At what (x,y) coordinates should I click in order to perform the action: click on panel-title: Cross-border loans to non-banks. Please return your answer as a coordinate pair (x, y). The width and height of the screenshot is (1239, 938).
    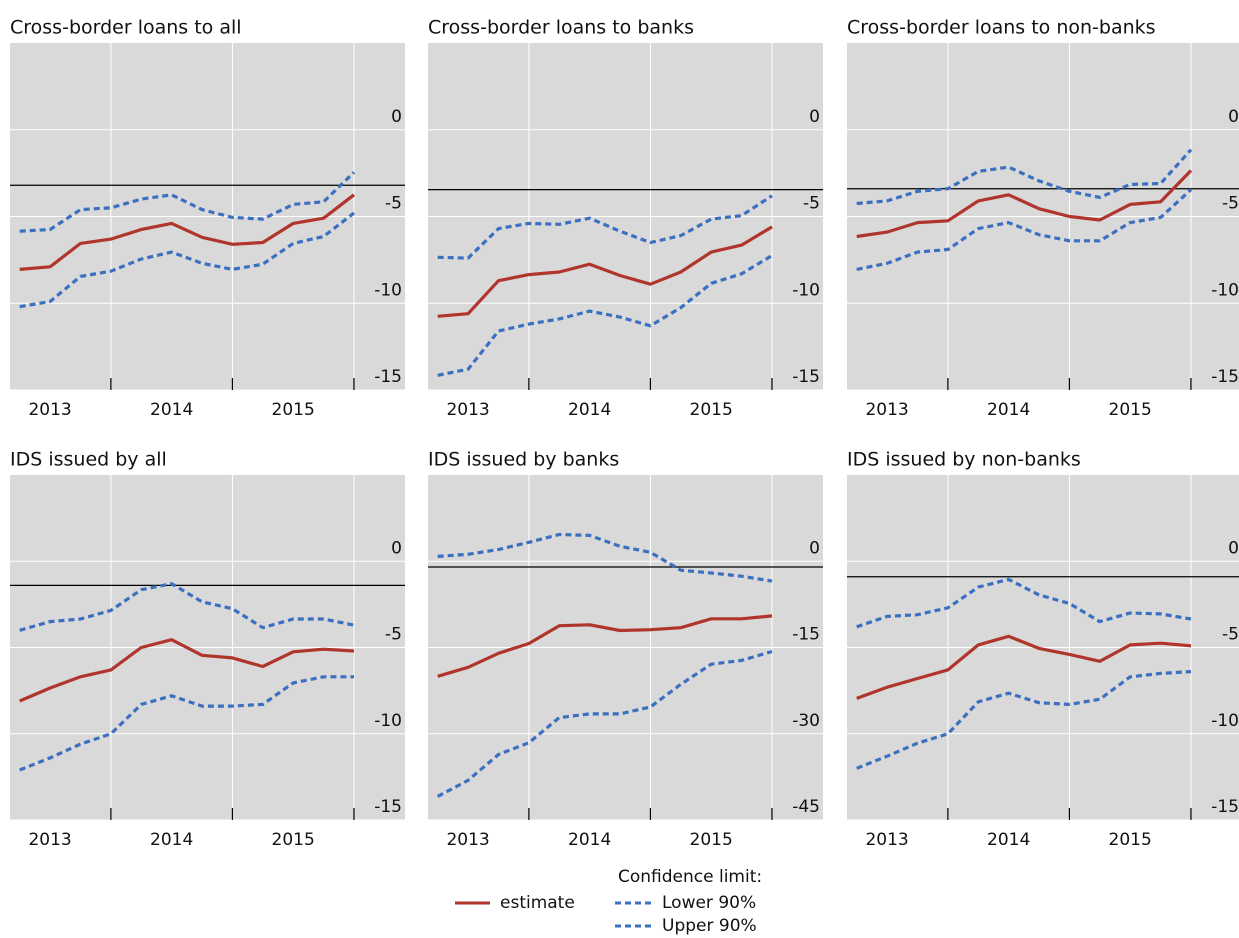
    Looking at the image, I should click on (1001, 28).